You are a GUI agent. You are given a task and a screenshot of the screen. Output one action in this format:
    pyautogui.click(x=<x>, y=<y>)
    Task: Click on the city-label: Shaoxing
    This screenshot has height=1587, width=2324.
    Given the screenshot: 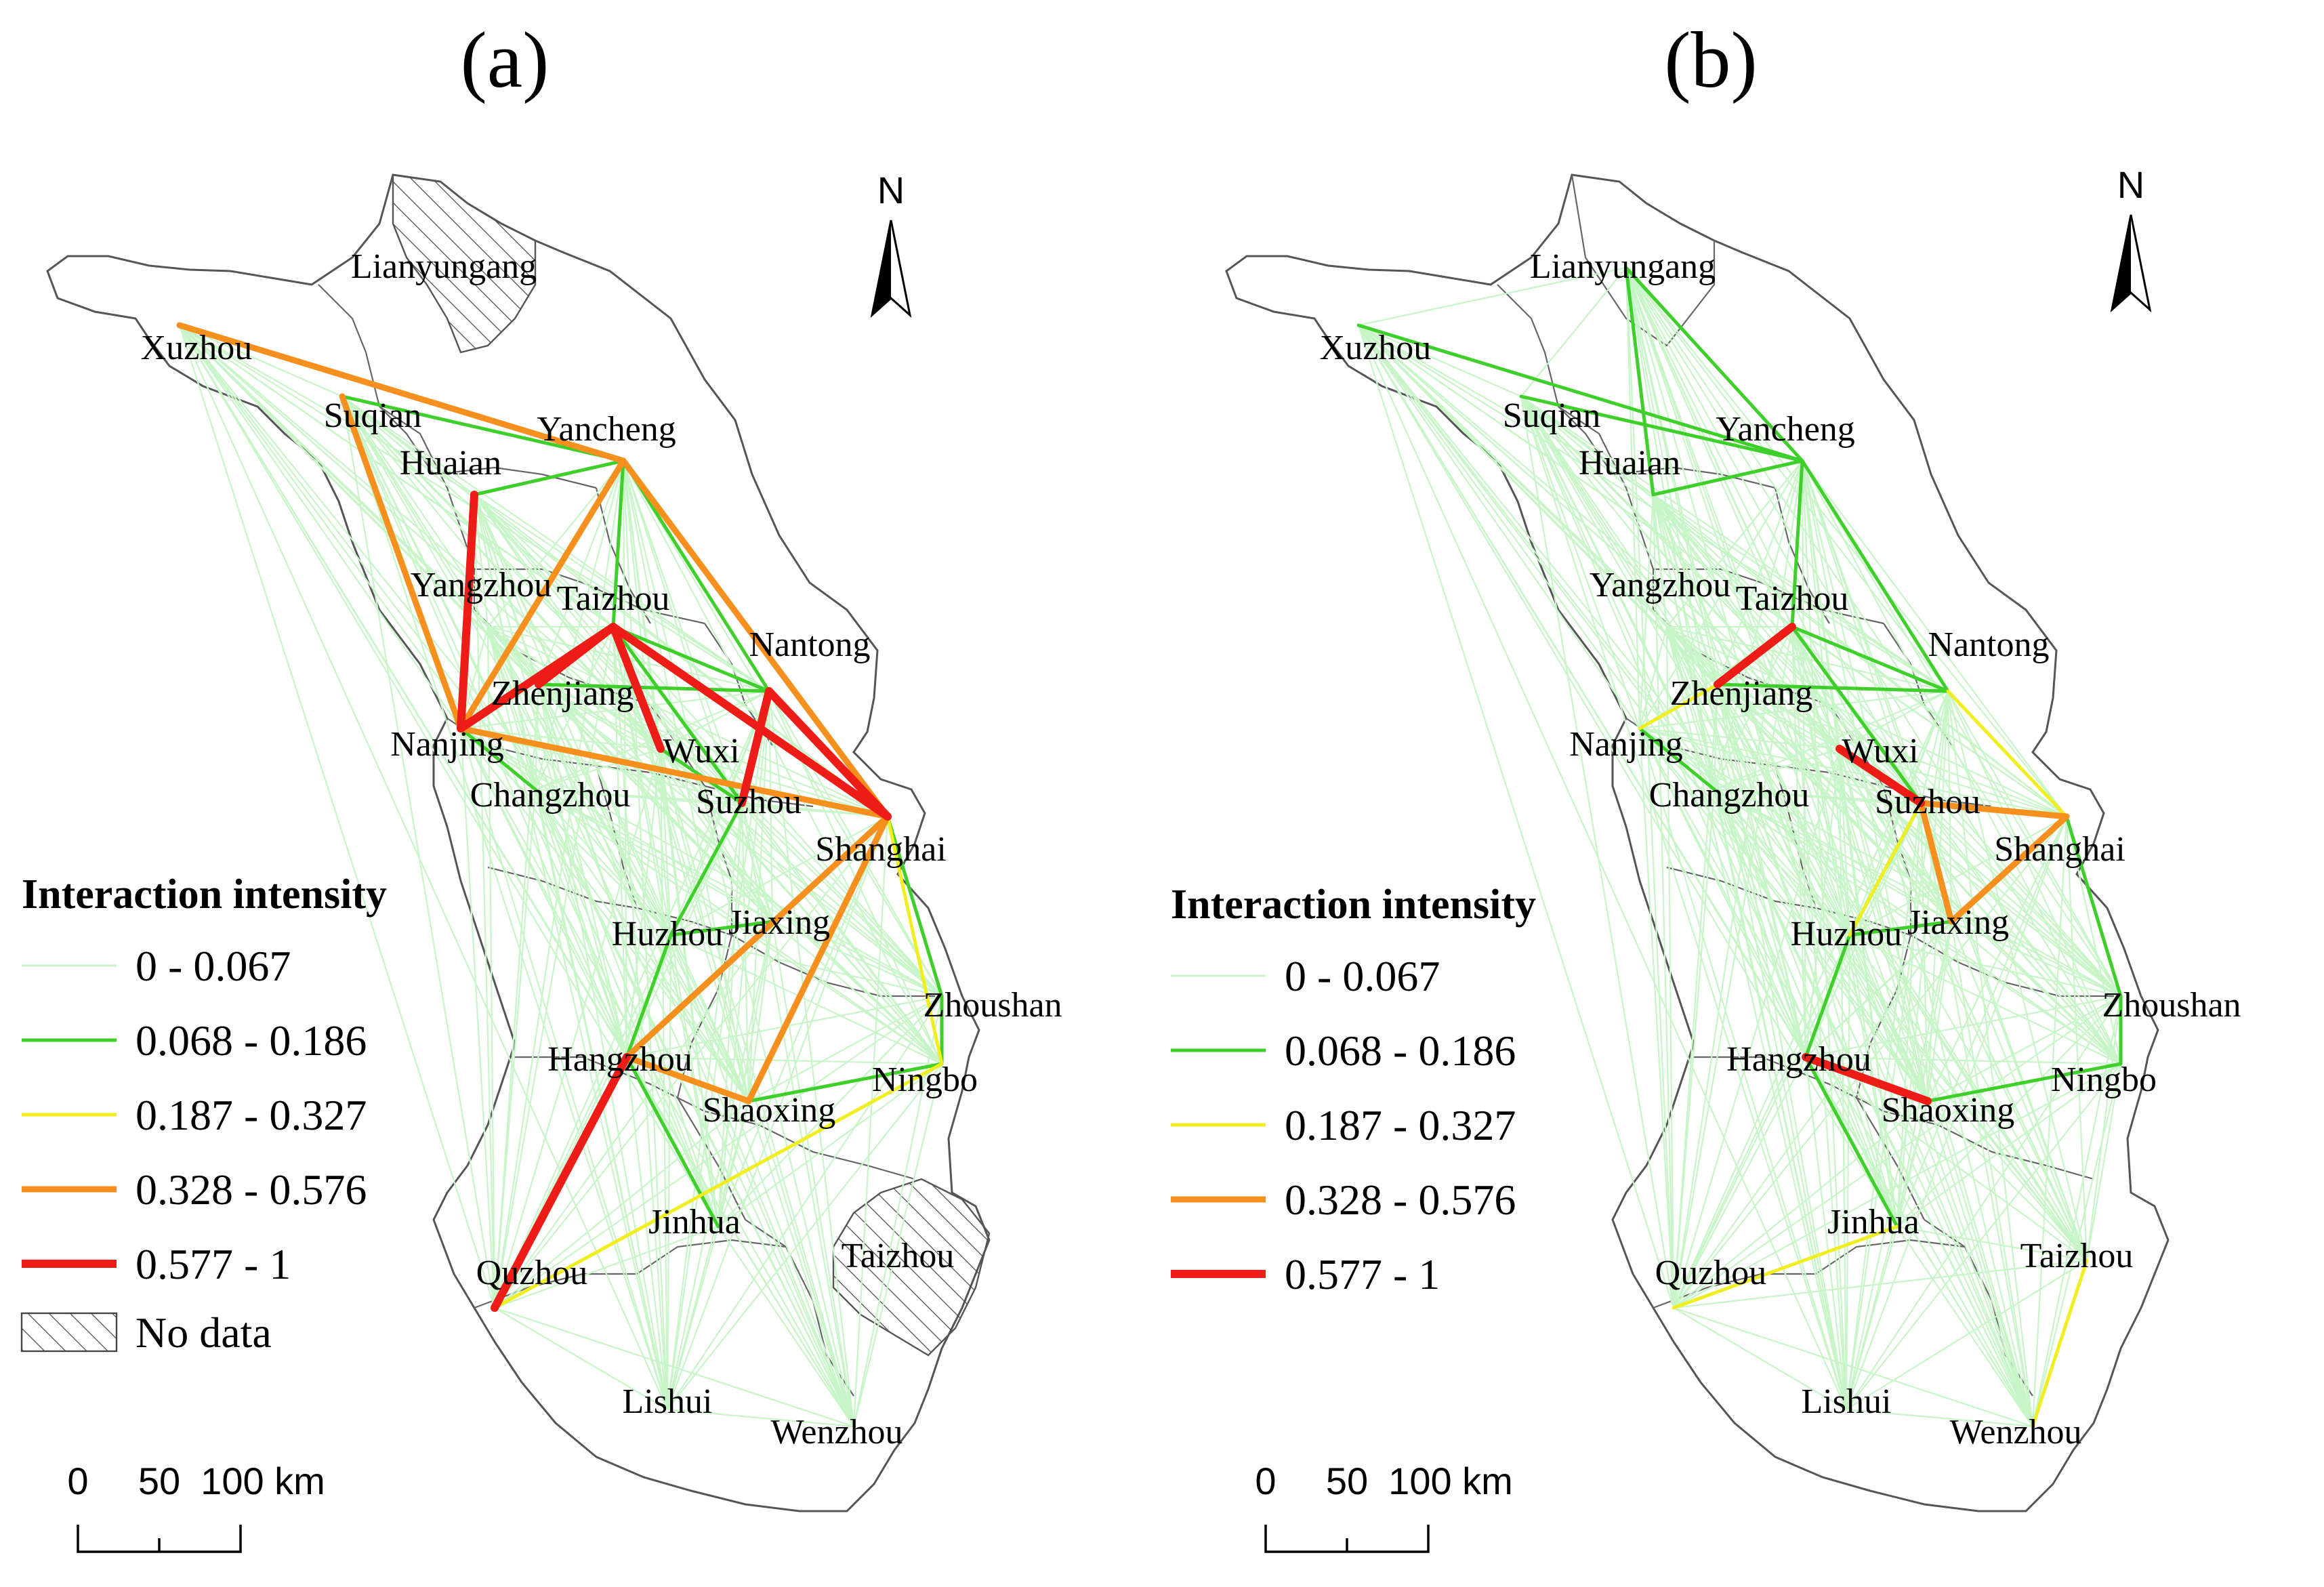 What is the action you would take?
    pyautogui.click(x=769, y=1110)
    